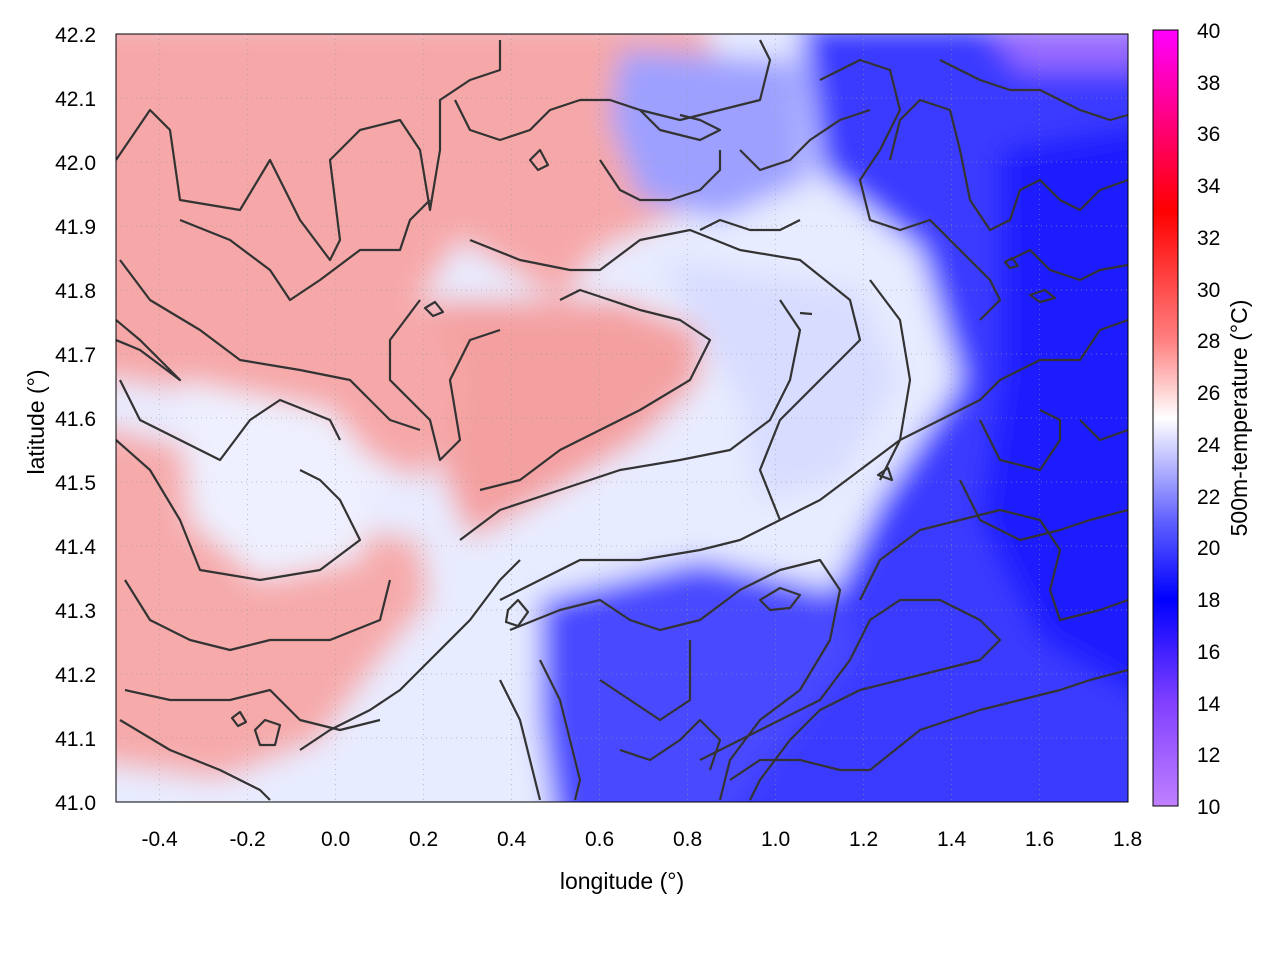 This screenshot has height=960, width=1280. Describe the element at coordinates (75, 611) in the screenshot. I see `y-tick-label: 41.3` at that location.